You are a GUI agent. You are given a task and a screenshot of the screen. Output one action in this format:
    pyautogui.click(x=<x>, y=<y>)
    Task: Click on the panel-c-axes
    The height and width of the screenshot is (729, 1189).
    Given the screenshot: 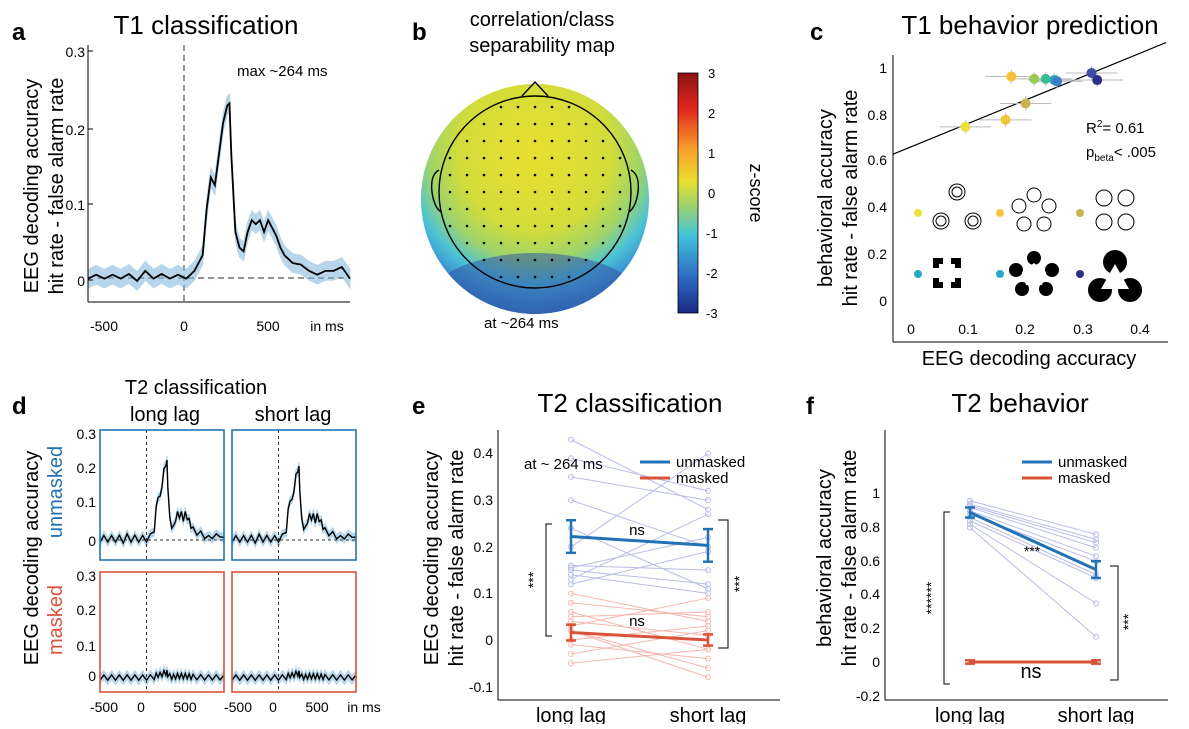 What is the action you would take?
    pyautogui.click(x=1030, y=199)
    